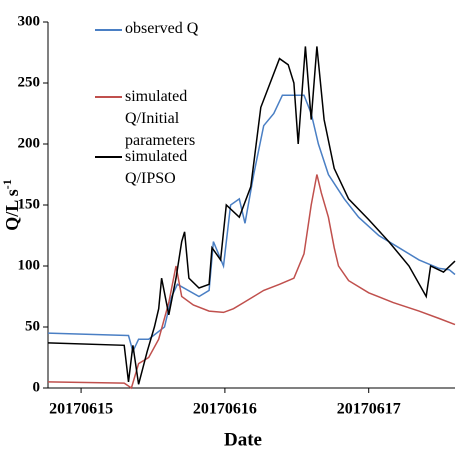  I want to click on y-tick-label: 300, so click(29, 21).